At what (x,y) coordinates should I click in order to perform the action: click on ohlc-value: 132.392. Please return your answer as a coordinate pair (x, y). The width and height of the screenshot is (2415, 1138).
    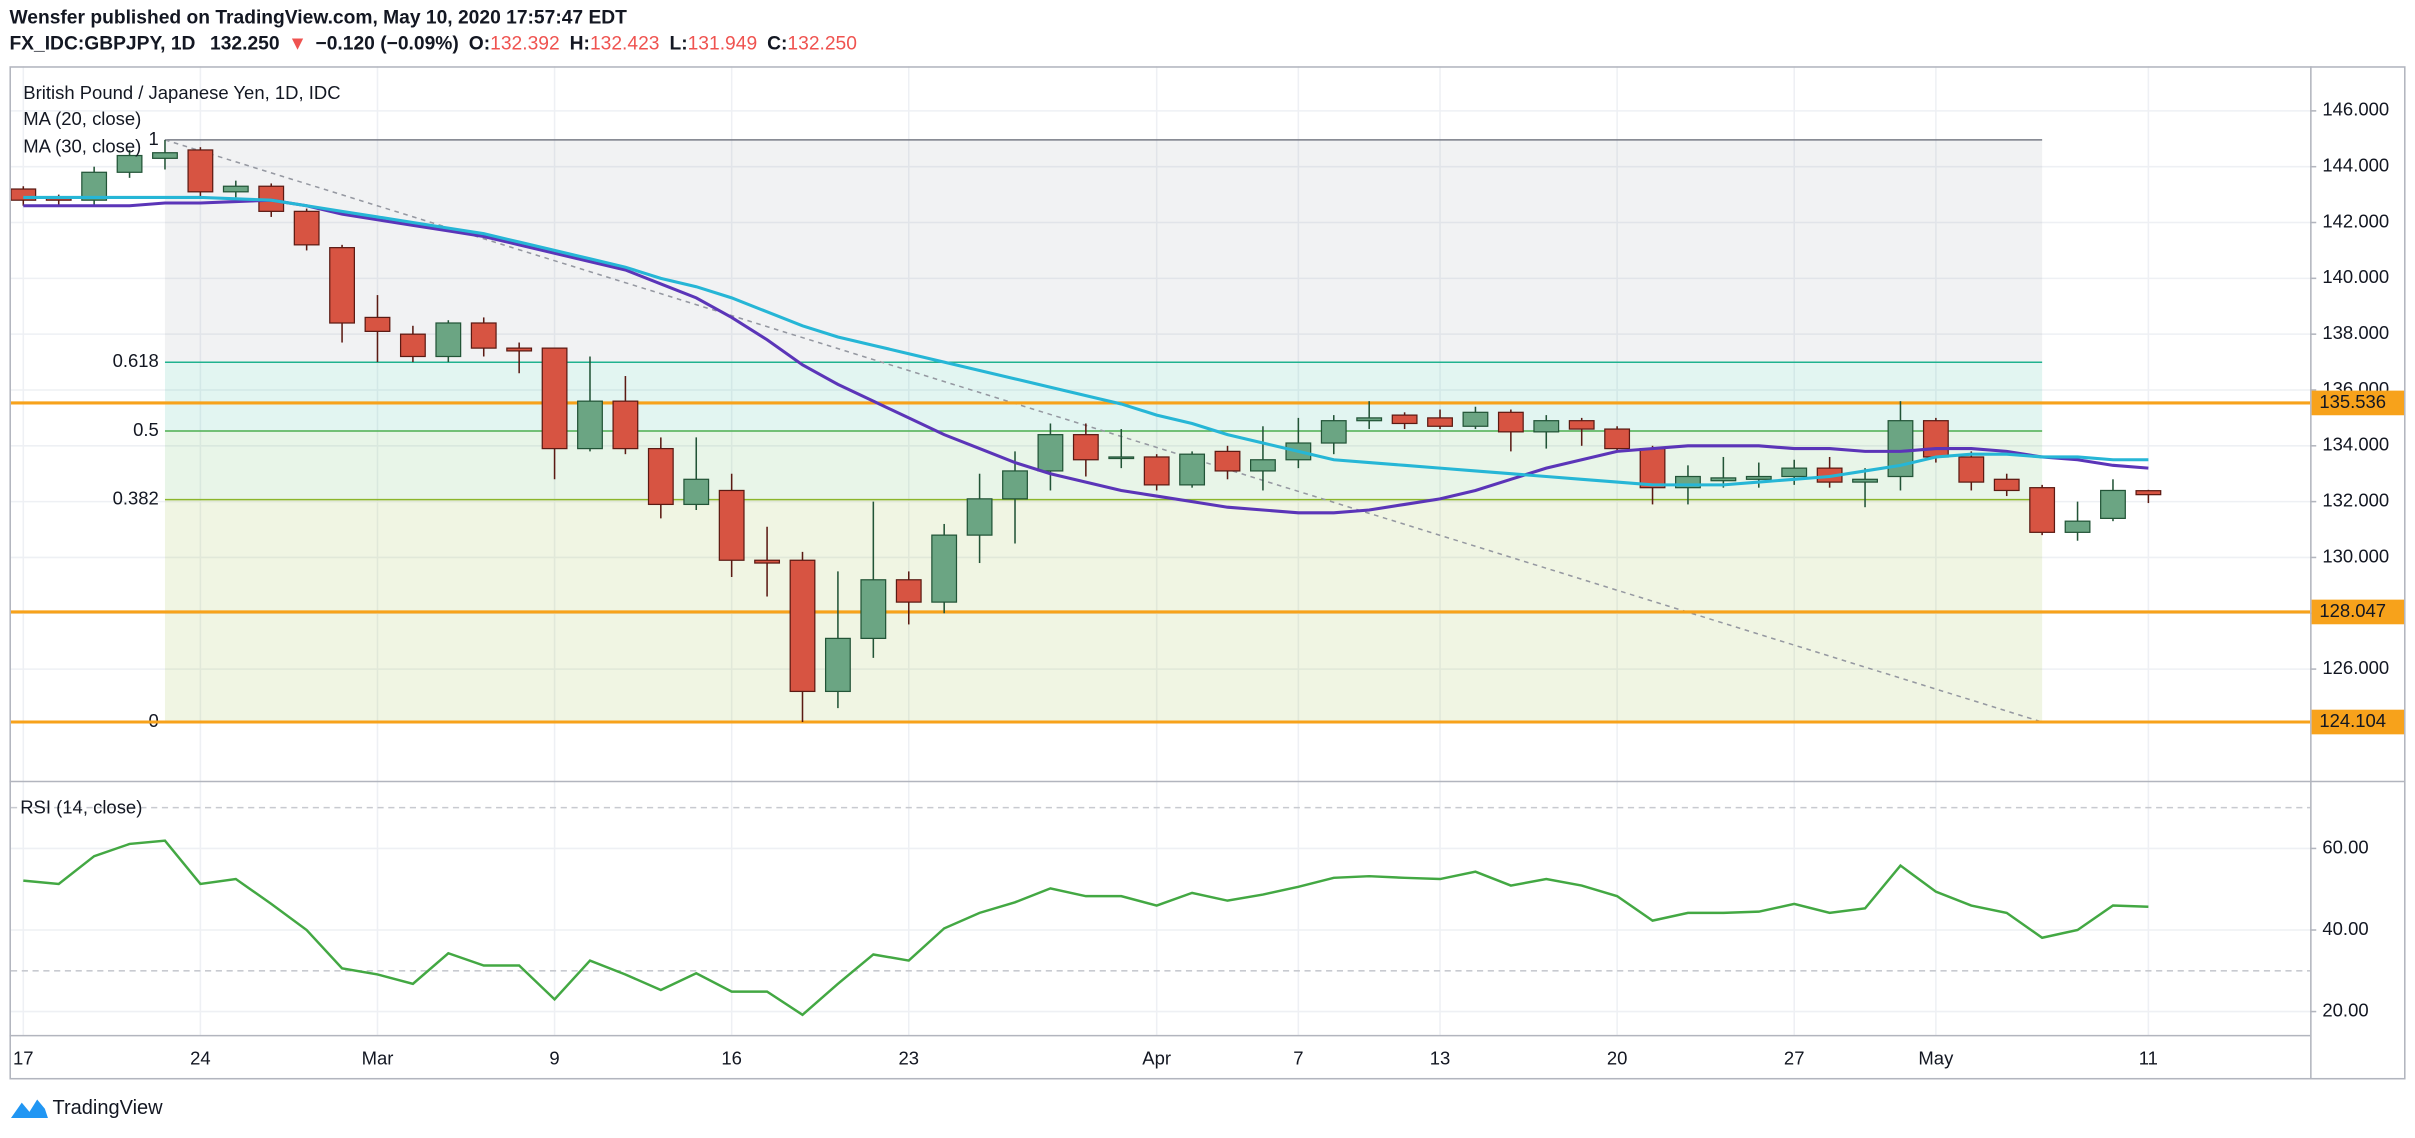
    Looking at the image, I should click on (525, 44).